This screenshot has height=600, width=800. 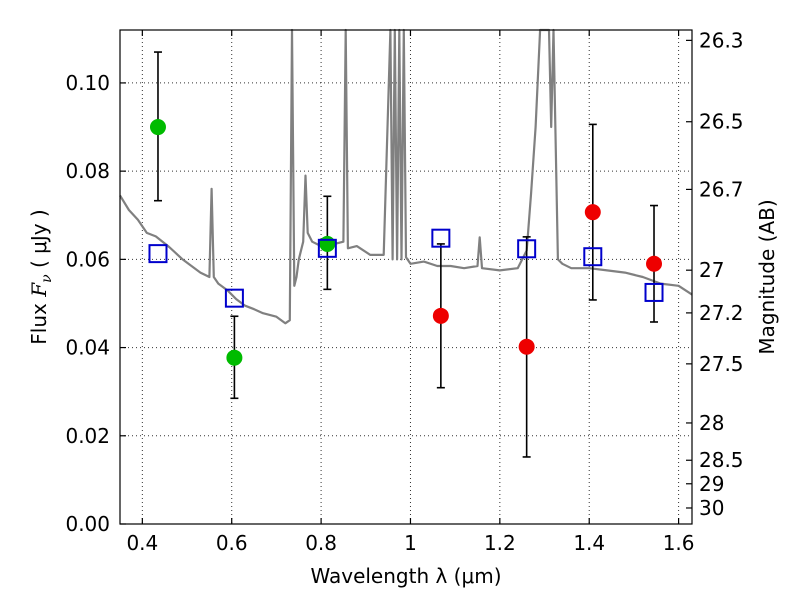 I want to click on y-axis-label-prefix: Flux, so click(x=39, y=321).